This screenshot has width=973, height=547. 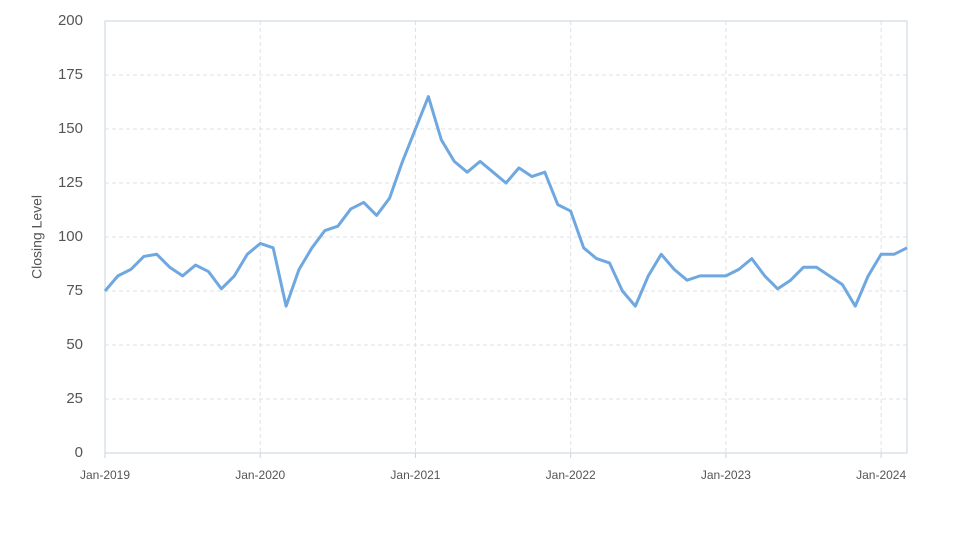 What do you see at coordinates (79, 452) in the screenshot?
I see `y-tick-label: 0` at bounding box center [79, 452].